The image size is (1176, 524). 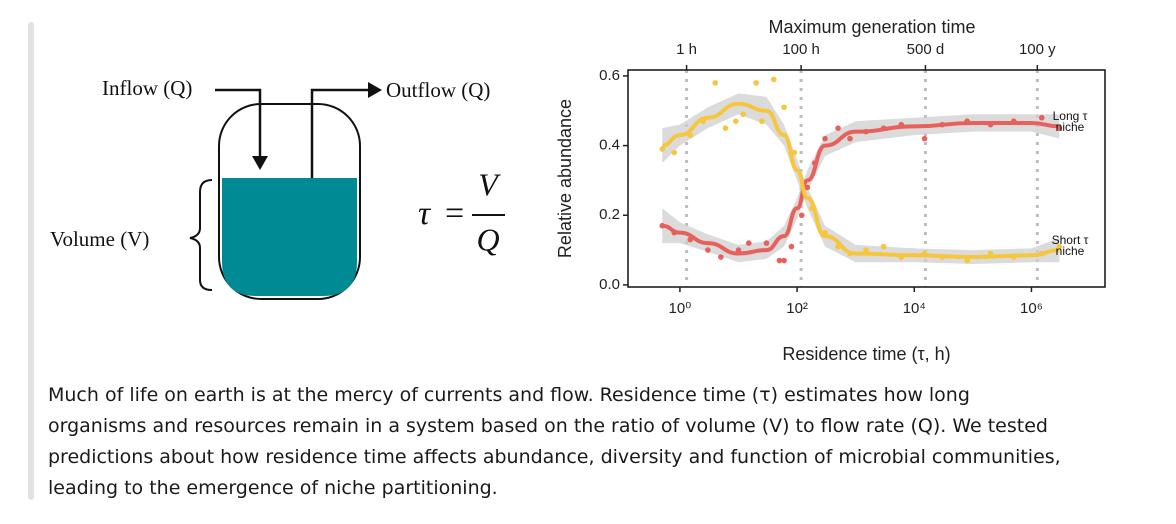 What do you see at coordinates (866, 354) in the screenshot?
I see `x-axis-title: Residence time (τ, h)` at bounding box center [866, 354].